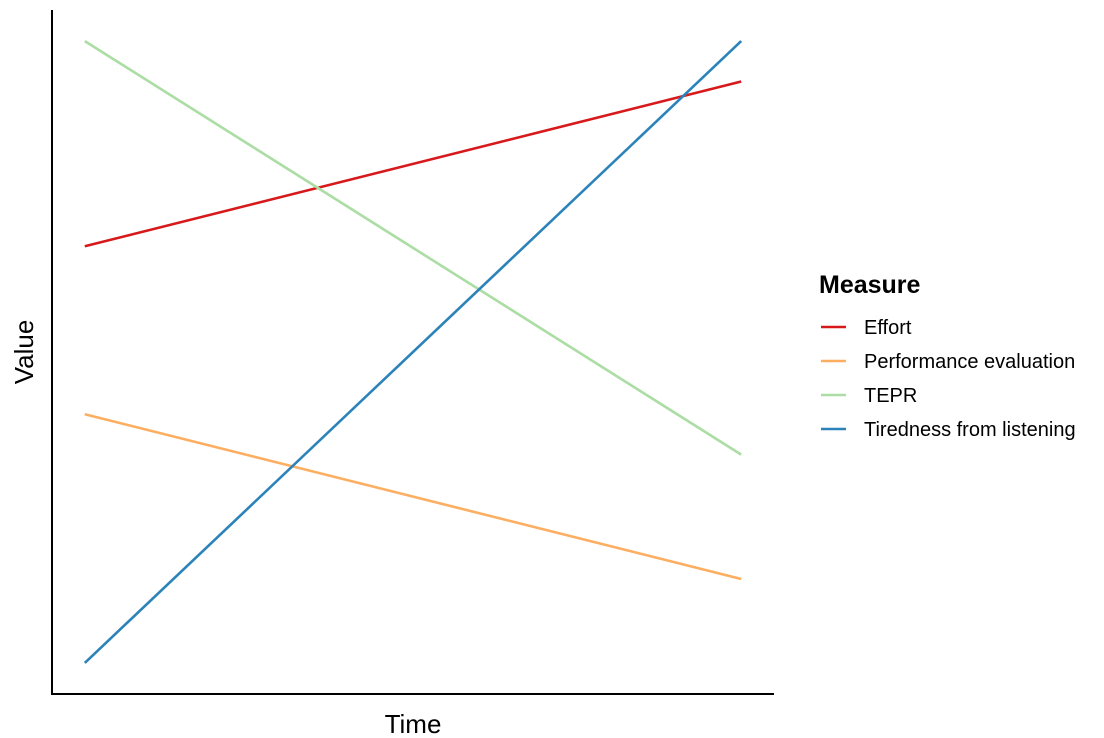  Describe the element at coordinates (970, 430) in the screenshot. I see `legend-label-4: Tiredness from listening` at that location.